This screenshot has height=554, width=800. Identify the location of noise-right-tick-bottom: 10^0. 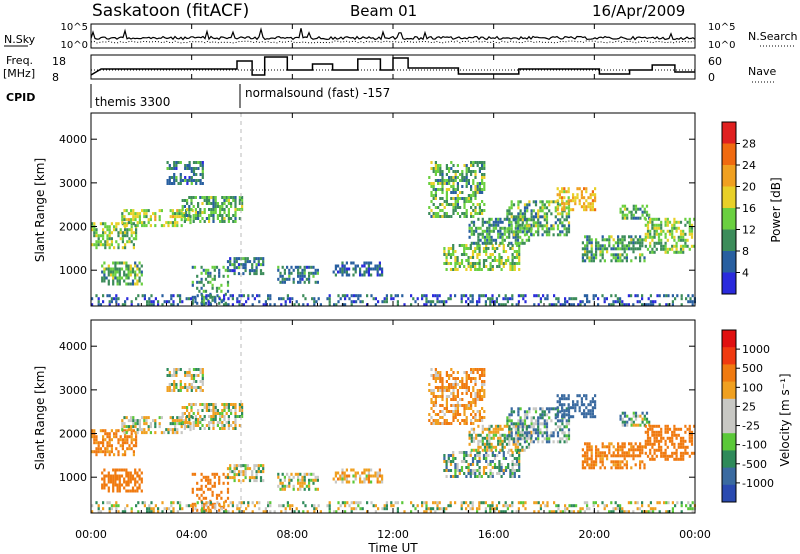
(721, 45).